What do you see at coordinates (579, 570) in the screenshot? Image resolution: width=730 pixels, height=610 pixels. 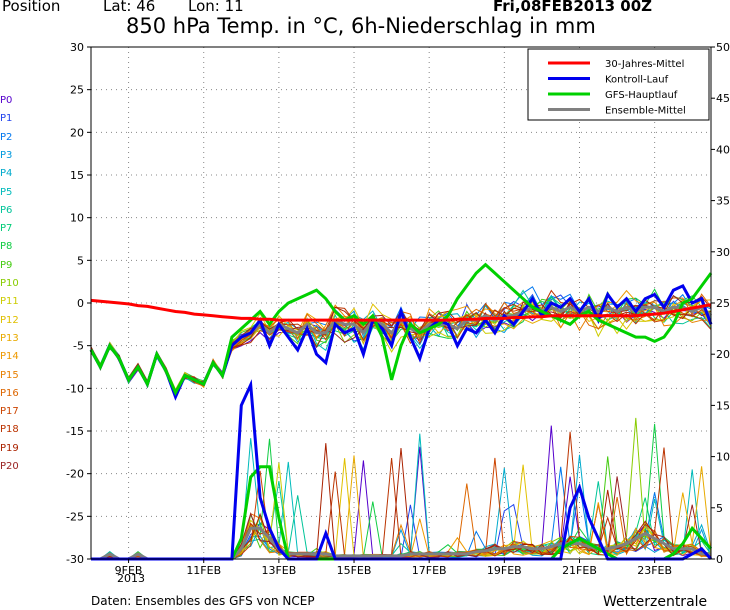 I see `x-tick-label: 21FEB` at bounding box center [579, 570].